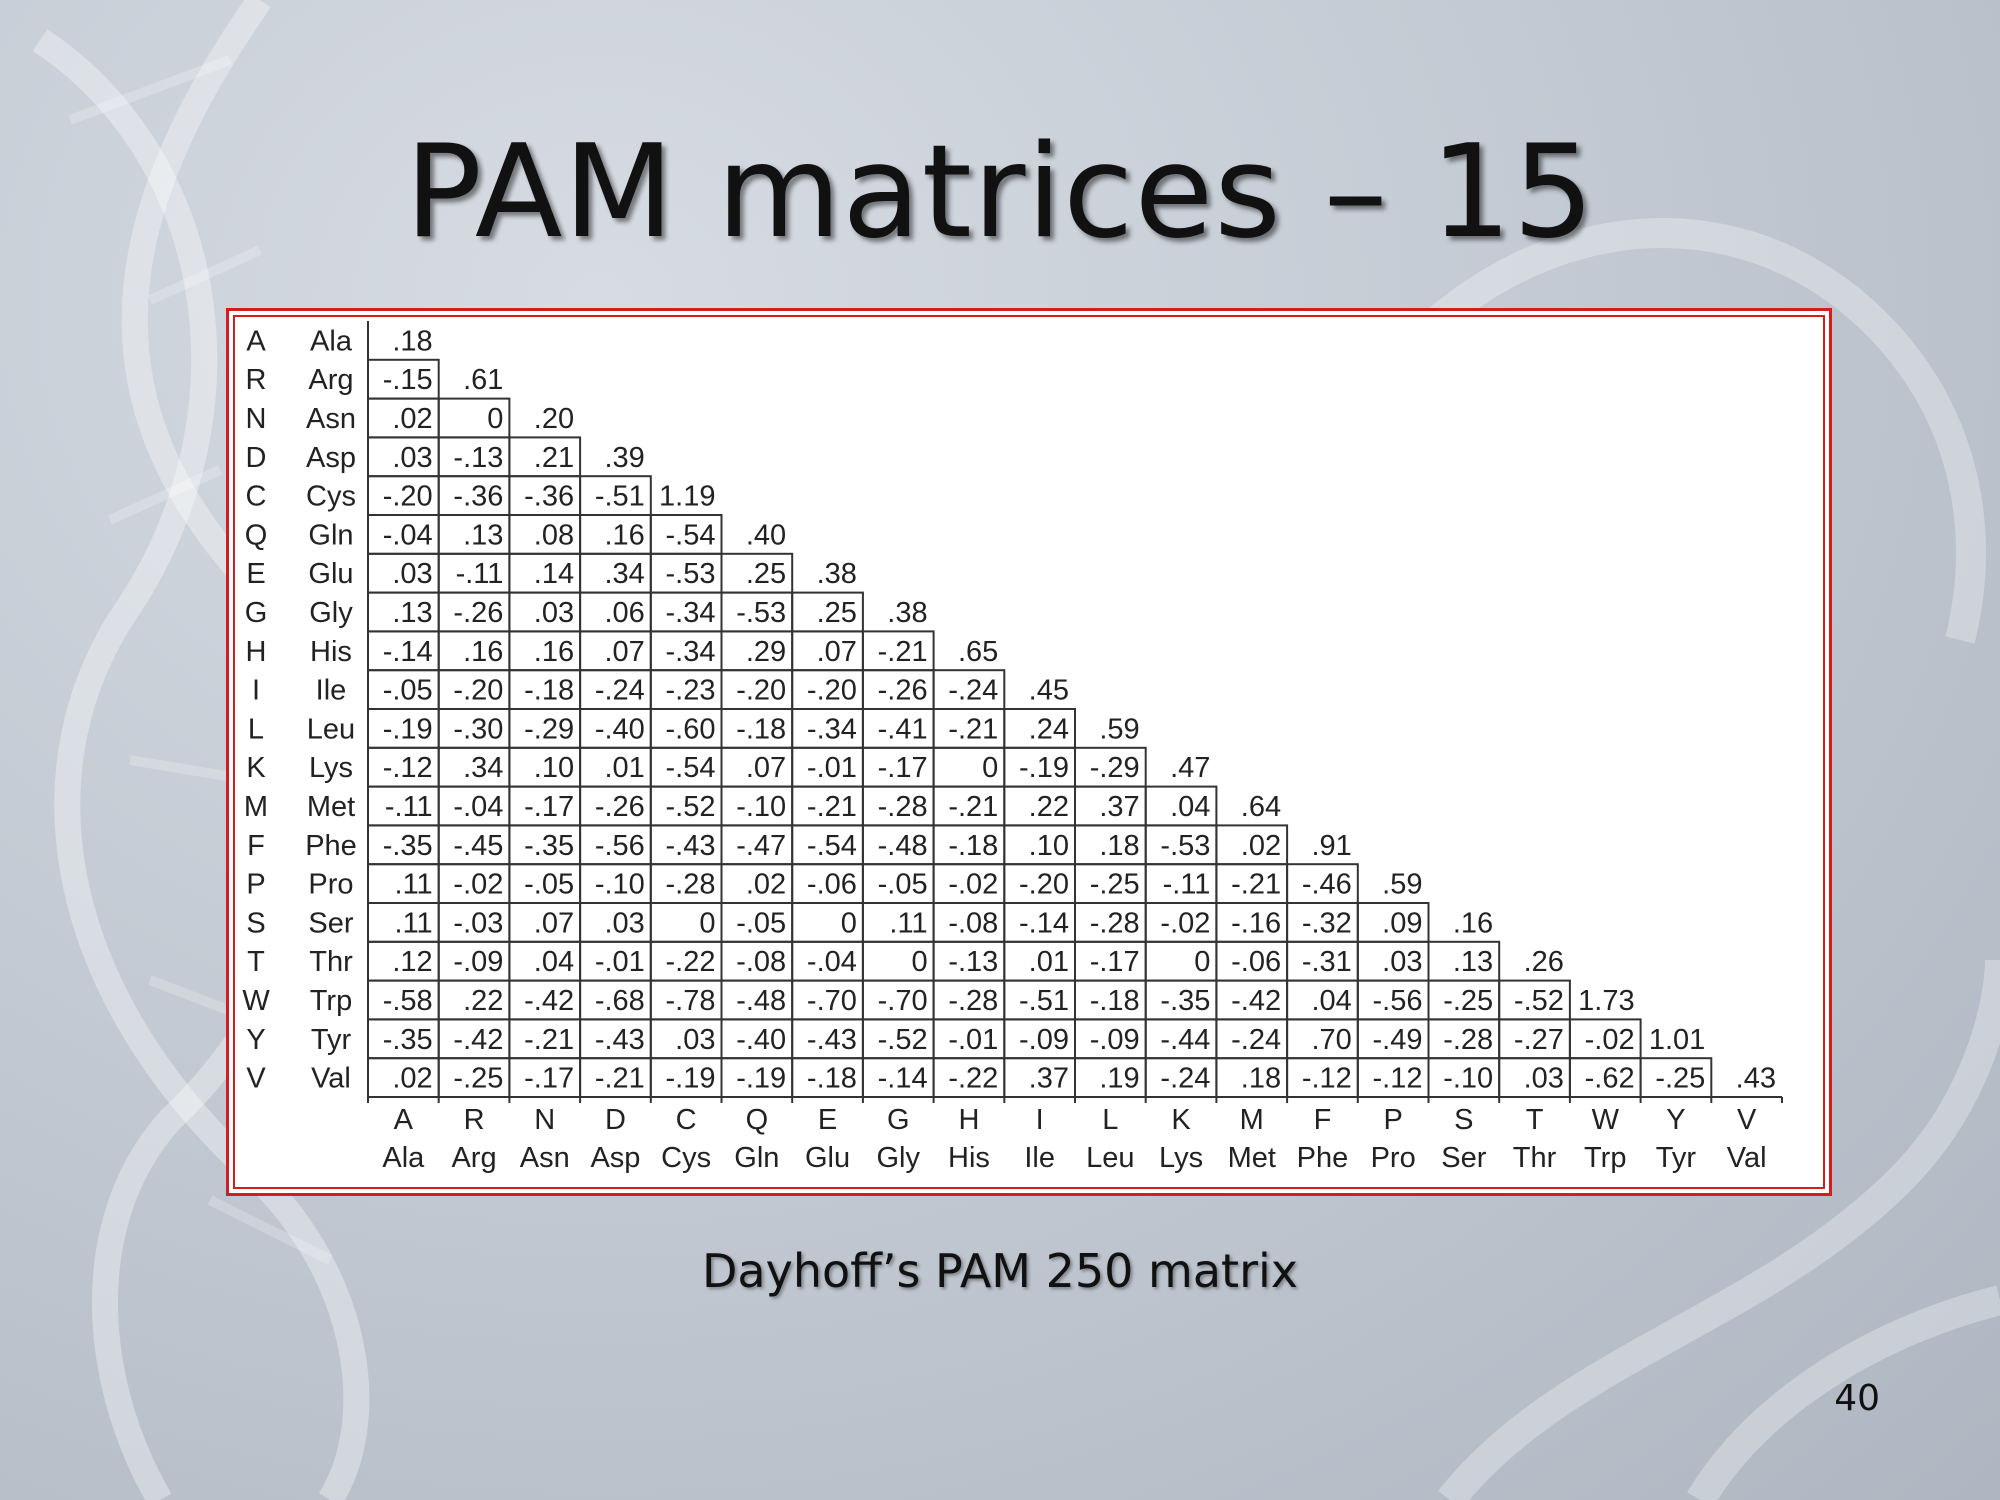 This screenshot has width=2000, height=1500. What do you see at coordinates (331, 691) in the screenshot?
I see `row-name-label: Ile` at bounding box center [331, 691].